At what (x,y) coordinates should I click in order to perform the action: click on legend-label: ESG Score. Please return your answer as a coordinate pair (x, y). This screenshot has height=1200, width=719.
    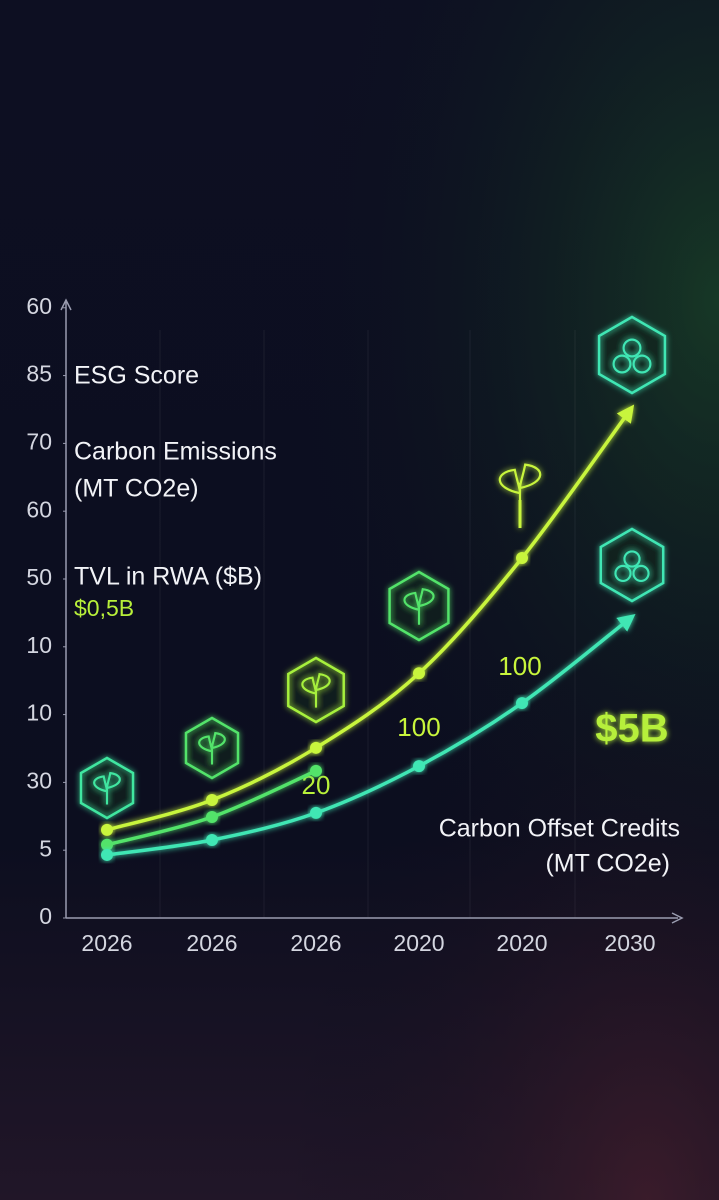
    Looking at the image, I should click on (136, 376).